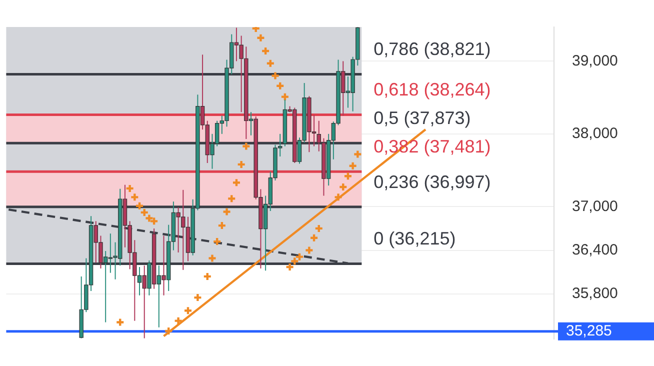  Describe the element at coordinates (422, 118) in the screenshot. I see `ref-line-label: 0,5 (37,873)` at that location.